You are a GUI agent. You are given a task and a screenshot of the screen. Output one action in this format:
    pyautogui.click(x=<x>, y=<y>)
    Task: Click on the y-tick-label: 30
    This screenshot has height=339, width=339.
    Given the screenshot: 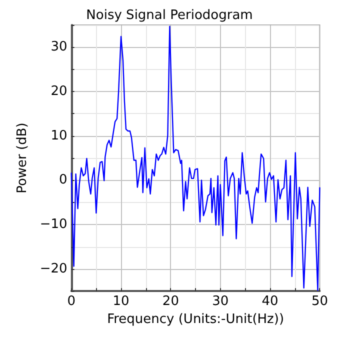 What is the action you would take?
    pyautogui.click(x=59, y=47)
    